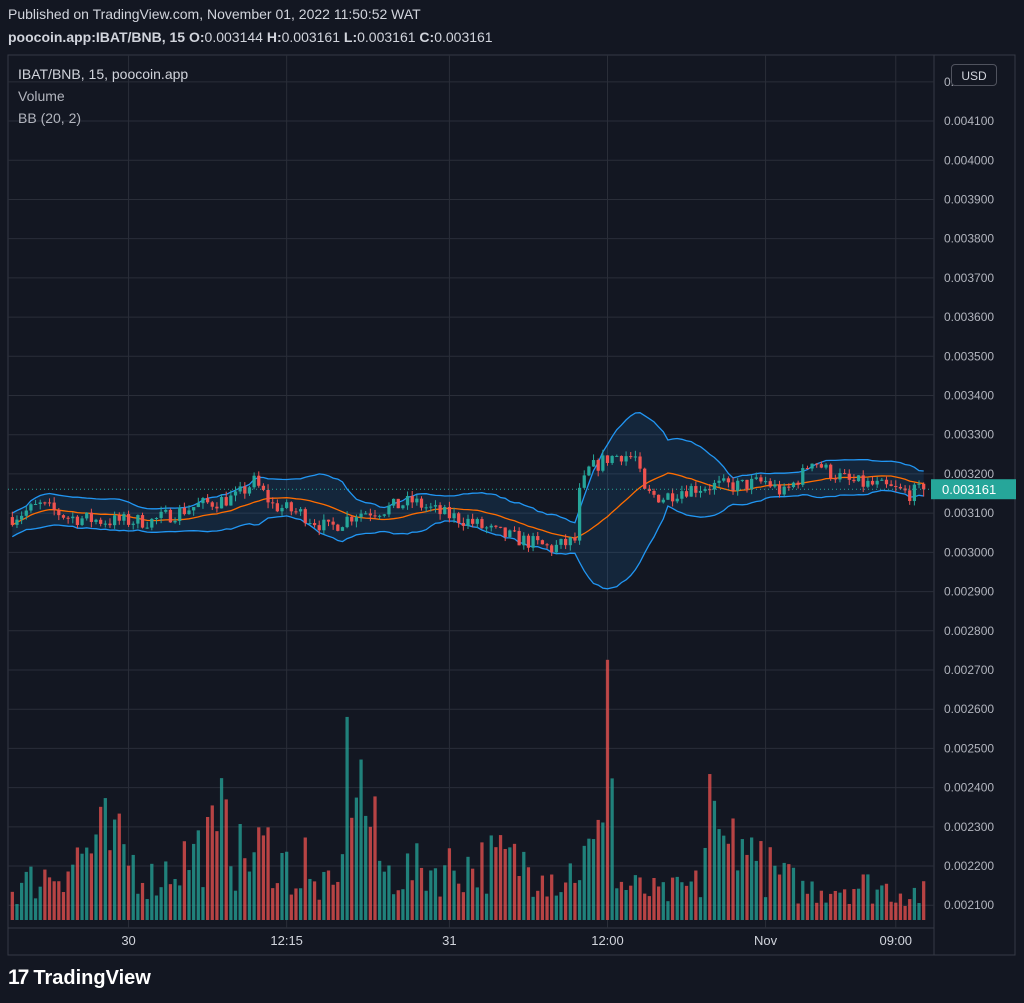  Describe the element at coordinates (969, 356) in the screenshot. I see `price-tick-label: 0.003500` at that location.